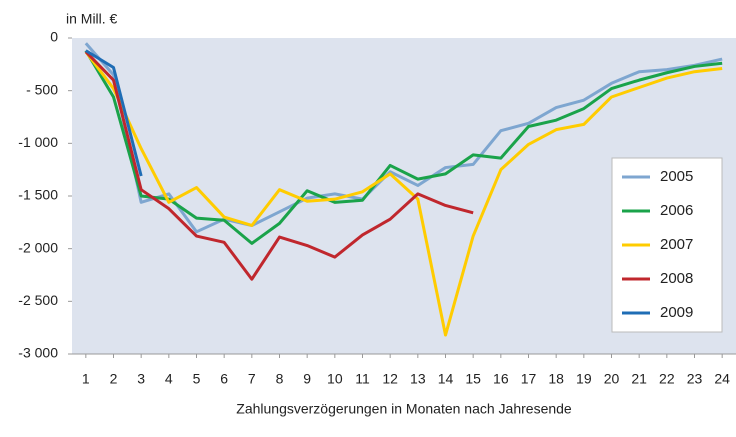 The height and width of the screenshot is (437, 736). Describe the element at coordinates (38, 353) in the screenshot. I see `y-tick-label: -3 000` at that location.